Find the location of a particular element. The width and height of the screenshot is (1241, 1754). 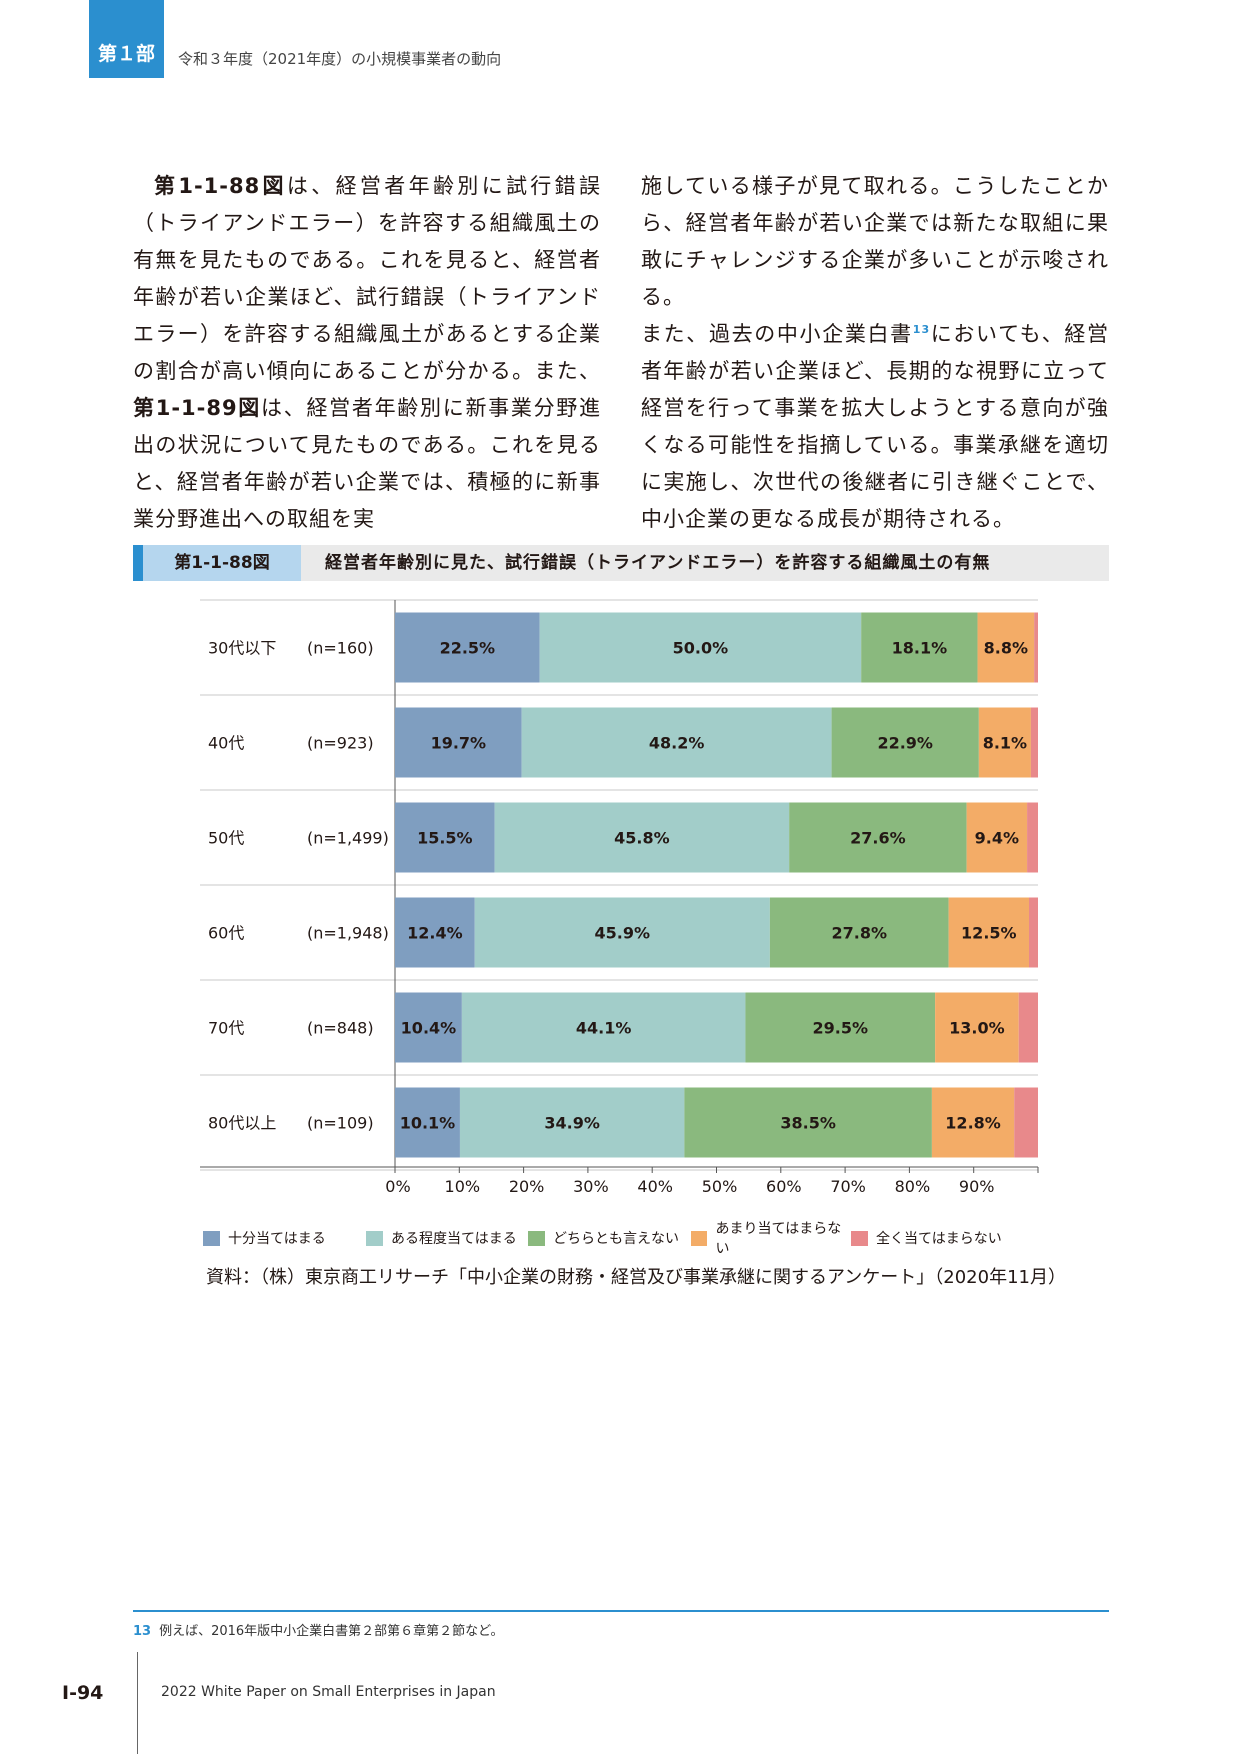

data-label: 9.4% is located at coordinates (997, 838).